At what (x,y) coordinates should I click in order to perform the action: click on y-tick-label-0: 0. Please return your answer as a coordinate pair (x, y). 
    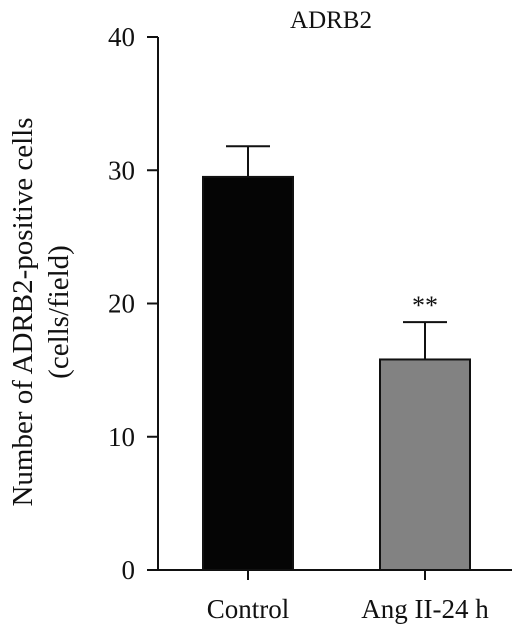
    Looking at the image, I should click on (129, 570).